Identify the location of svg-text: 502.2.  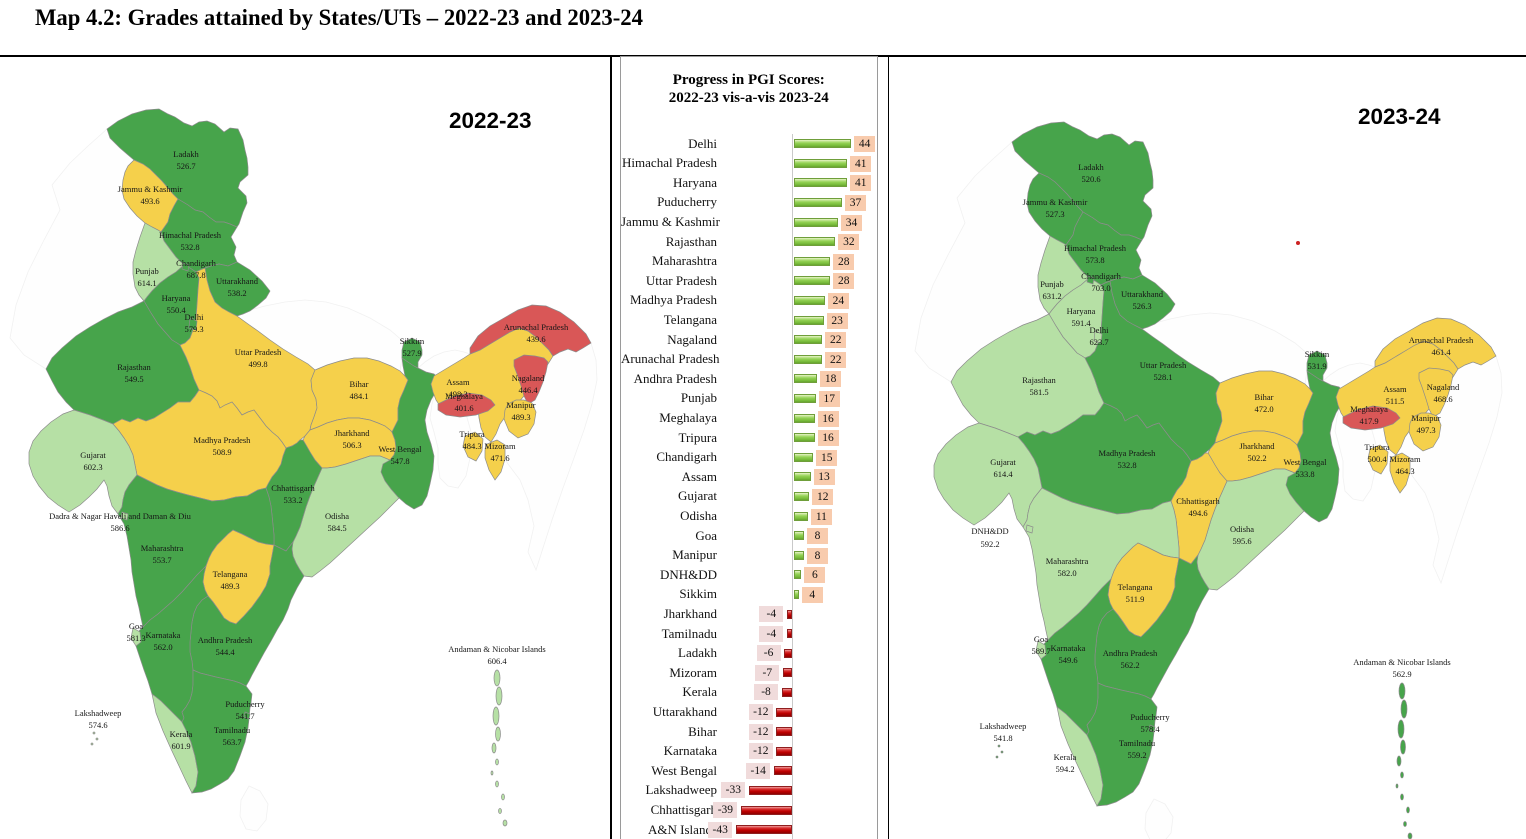
(1256, 458).